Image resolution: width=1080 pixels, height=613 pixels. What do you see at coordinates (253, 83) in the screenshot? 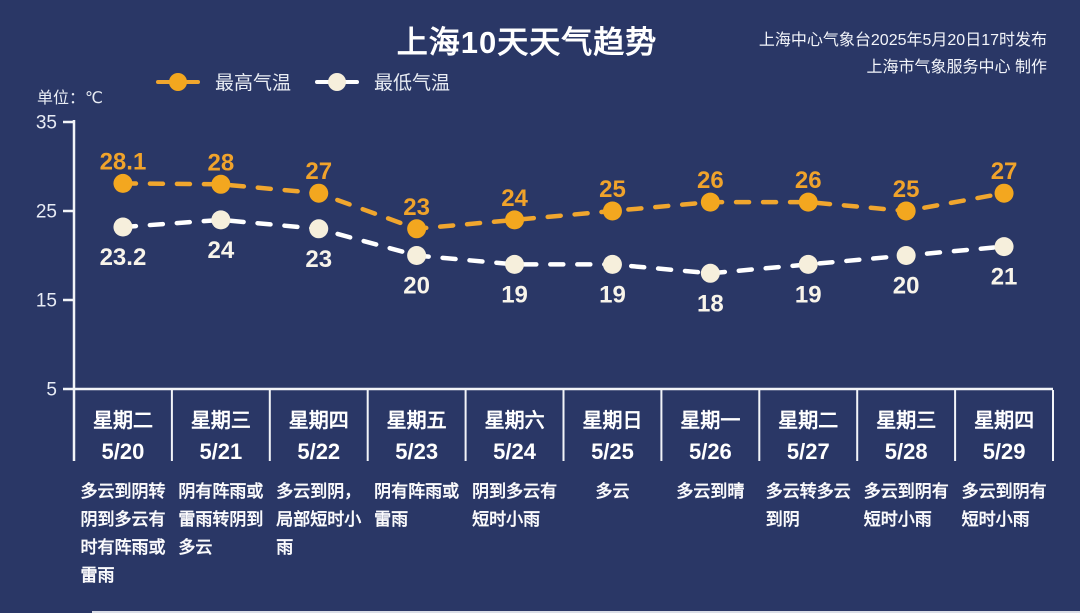
I see `high-temp-legend-label: 最高气温` at bounding box center [253, 83].